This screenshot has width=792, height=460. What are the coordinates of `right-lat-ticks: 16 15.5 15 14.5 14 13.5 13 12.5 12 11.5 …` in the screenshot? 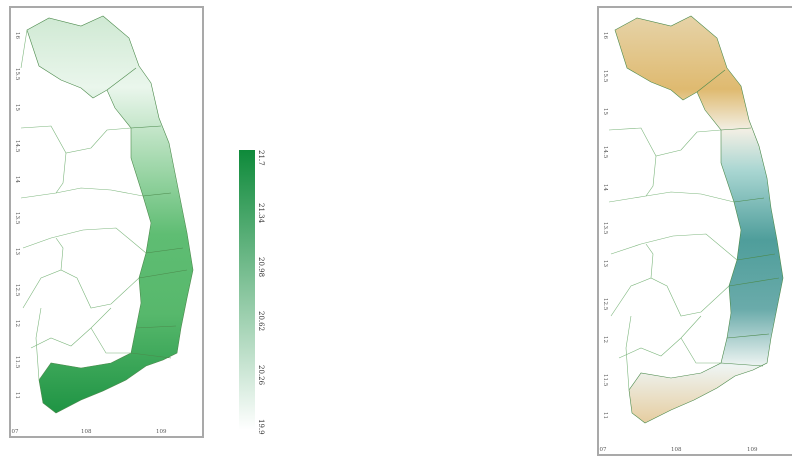 It's located at (605, 225).